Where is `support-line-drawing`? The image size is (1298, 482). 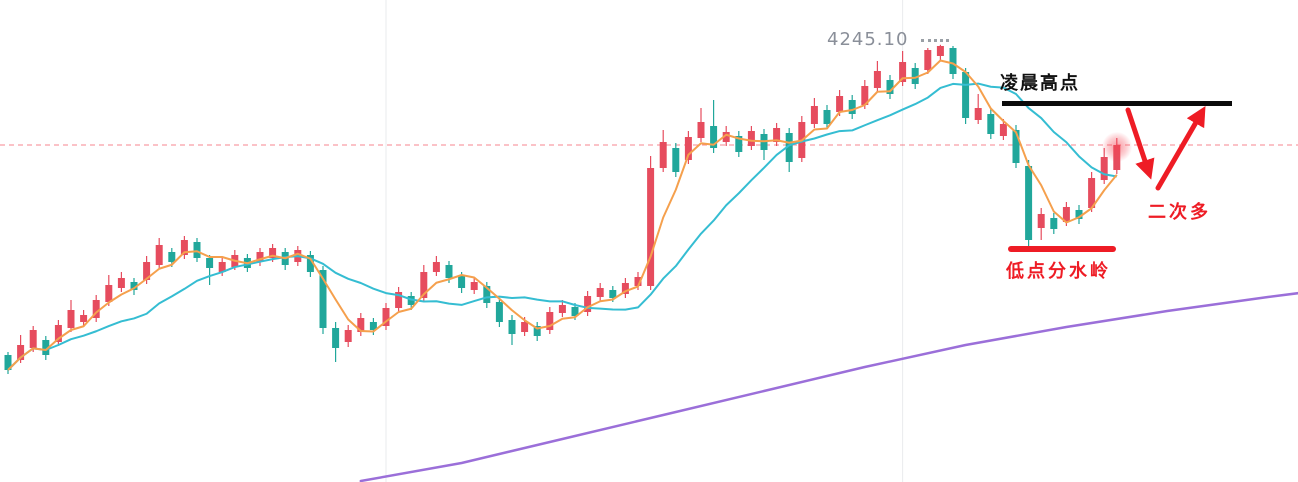
support-line-drawing is located at coordinates (1062, 249).